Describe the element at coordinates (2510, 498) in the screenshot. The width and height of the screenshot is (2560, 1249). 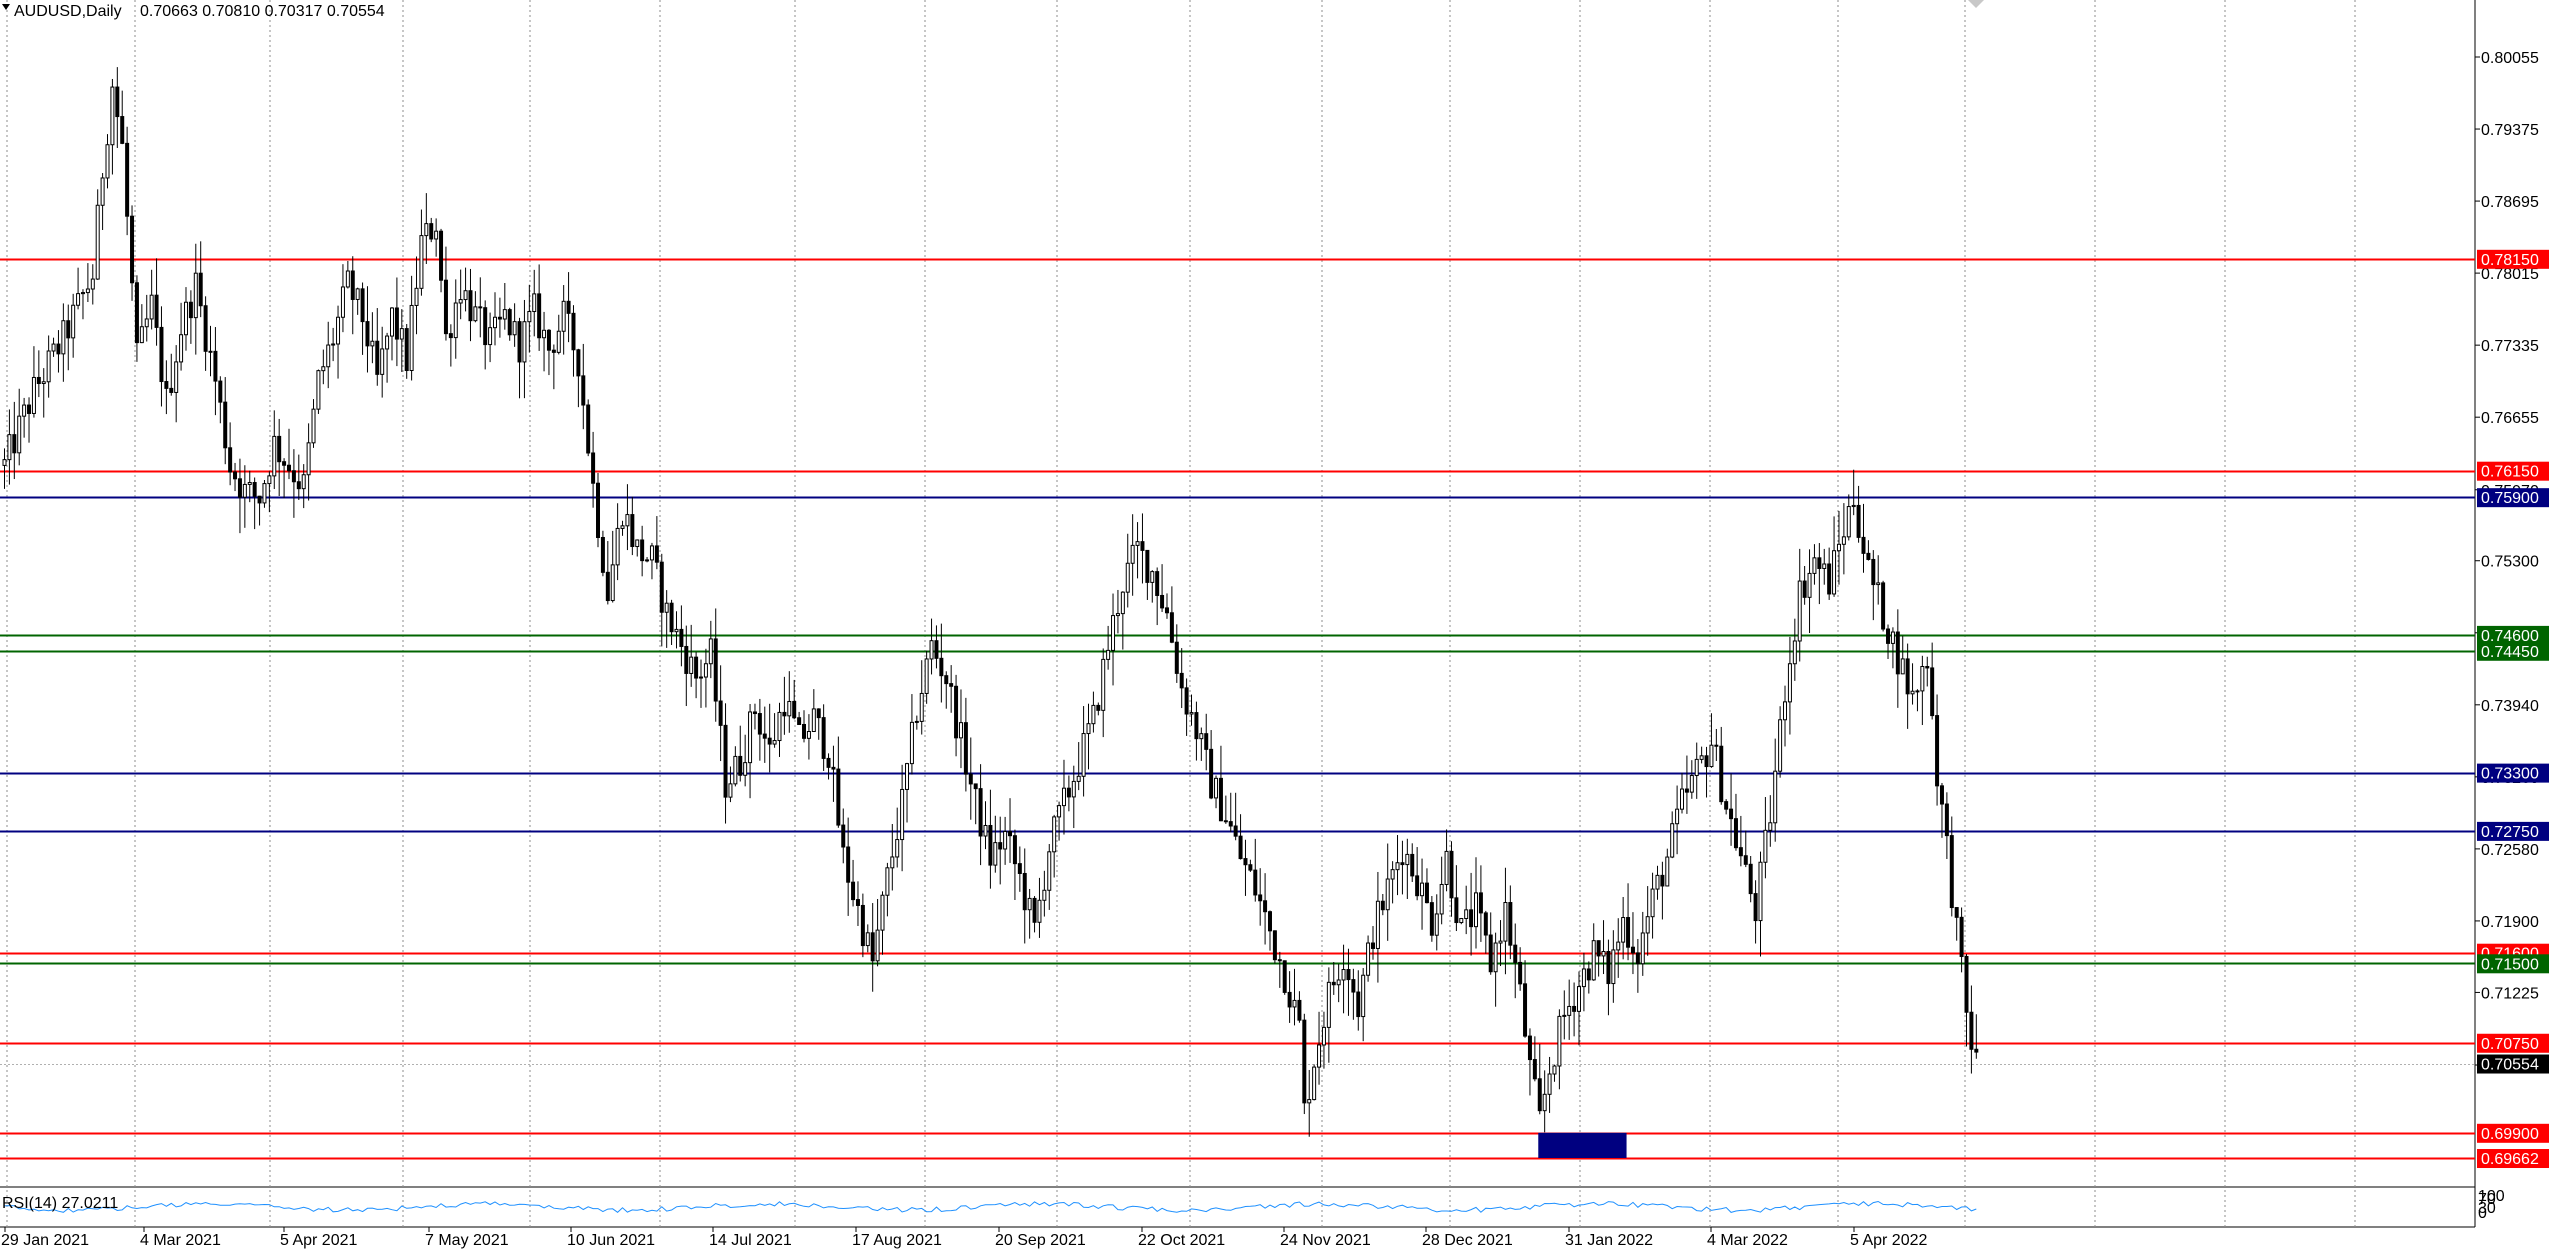
I see `svg-text: 0.75900` at that location.